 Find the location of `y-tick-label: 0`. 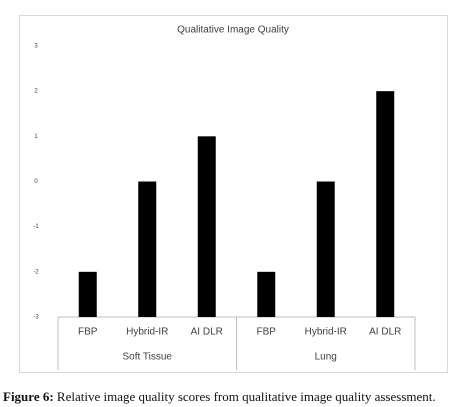

y-tick-label: 0 is located at coordinates (36, 182).